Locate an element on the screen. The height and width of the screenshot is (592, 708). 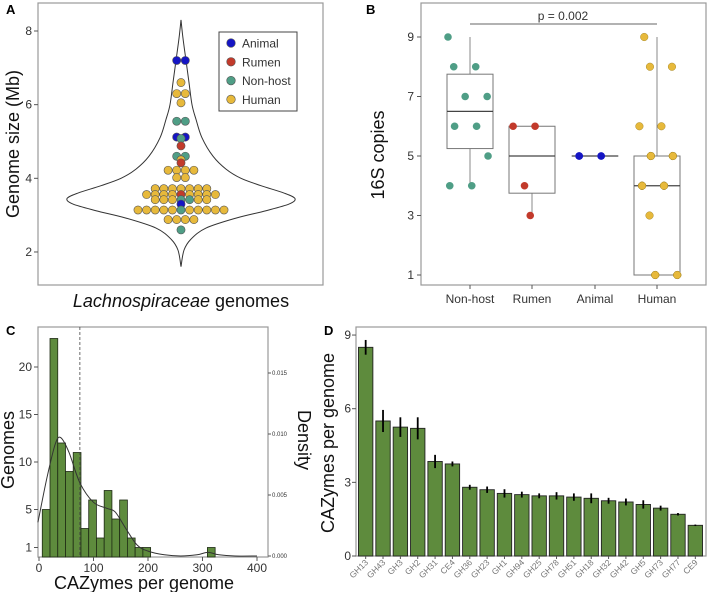
y-tick-label: 0 is located at coordinates (347, 556).